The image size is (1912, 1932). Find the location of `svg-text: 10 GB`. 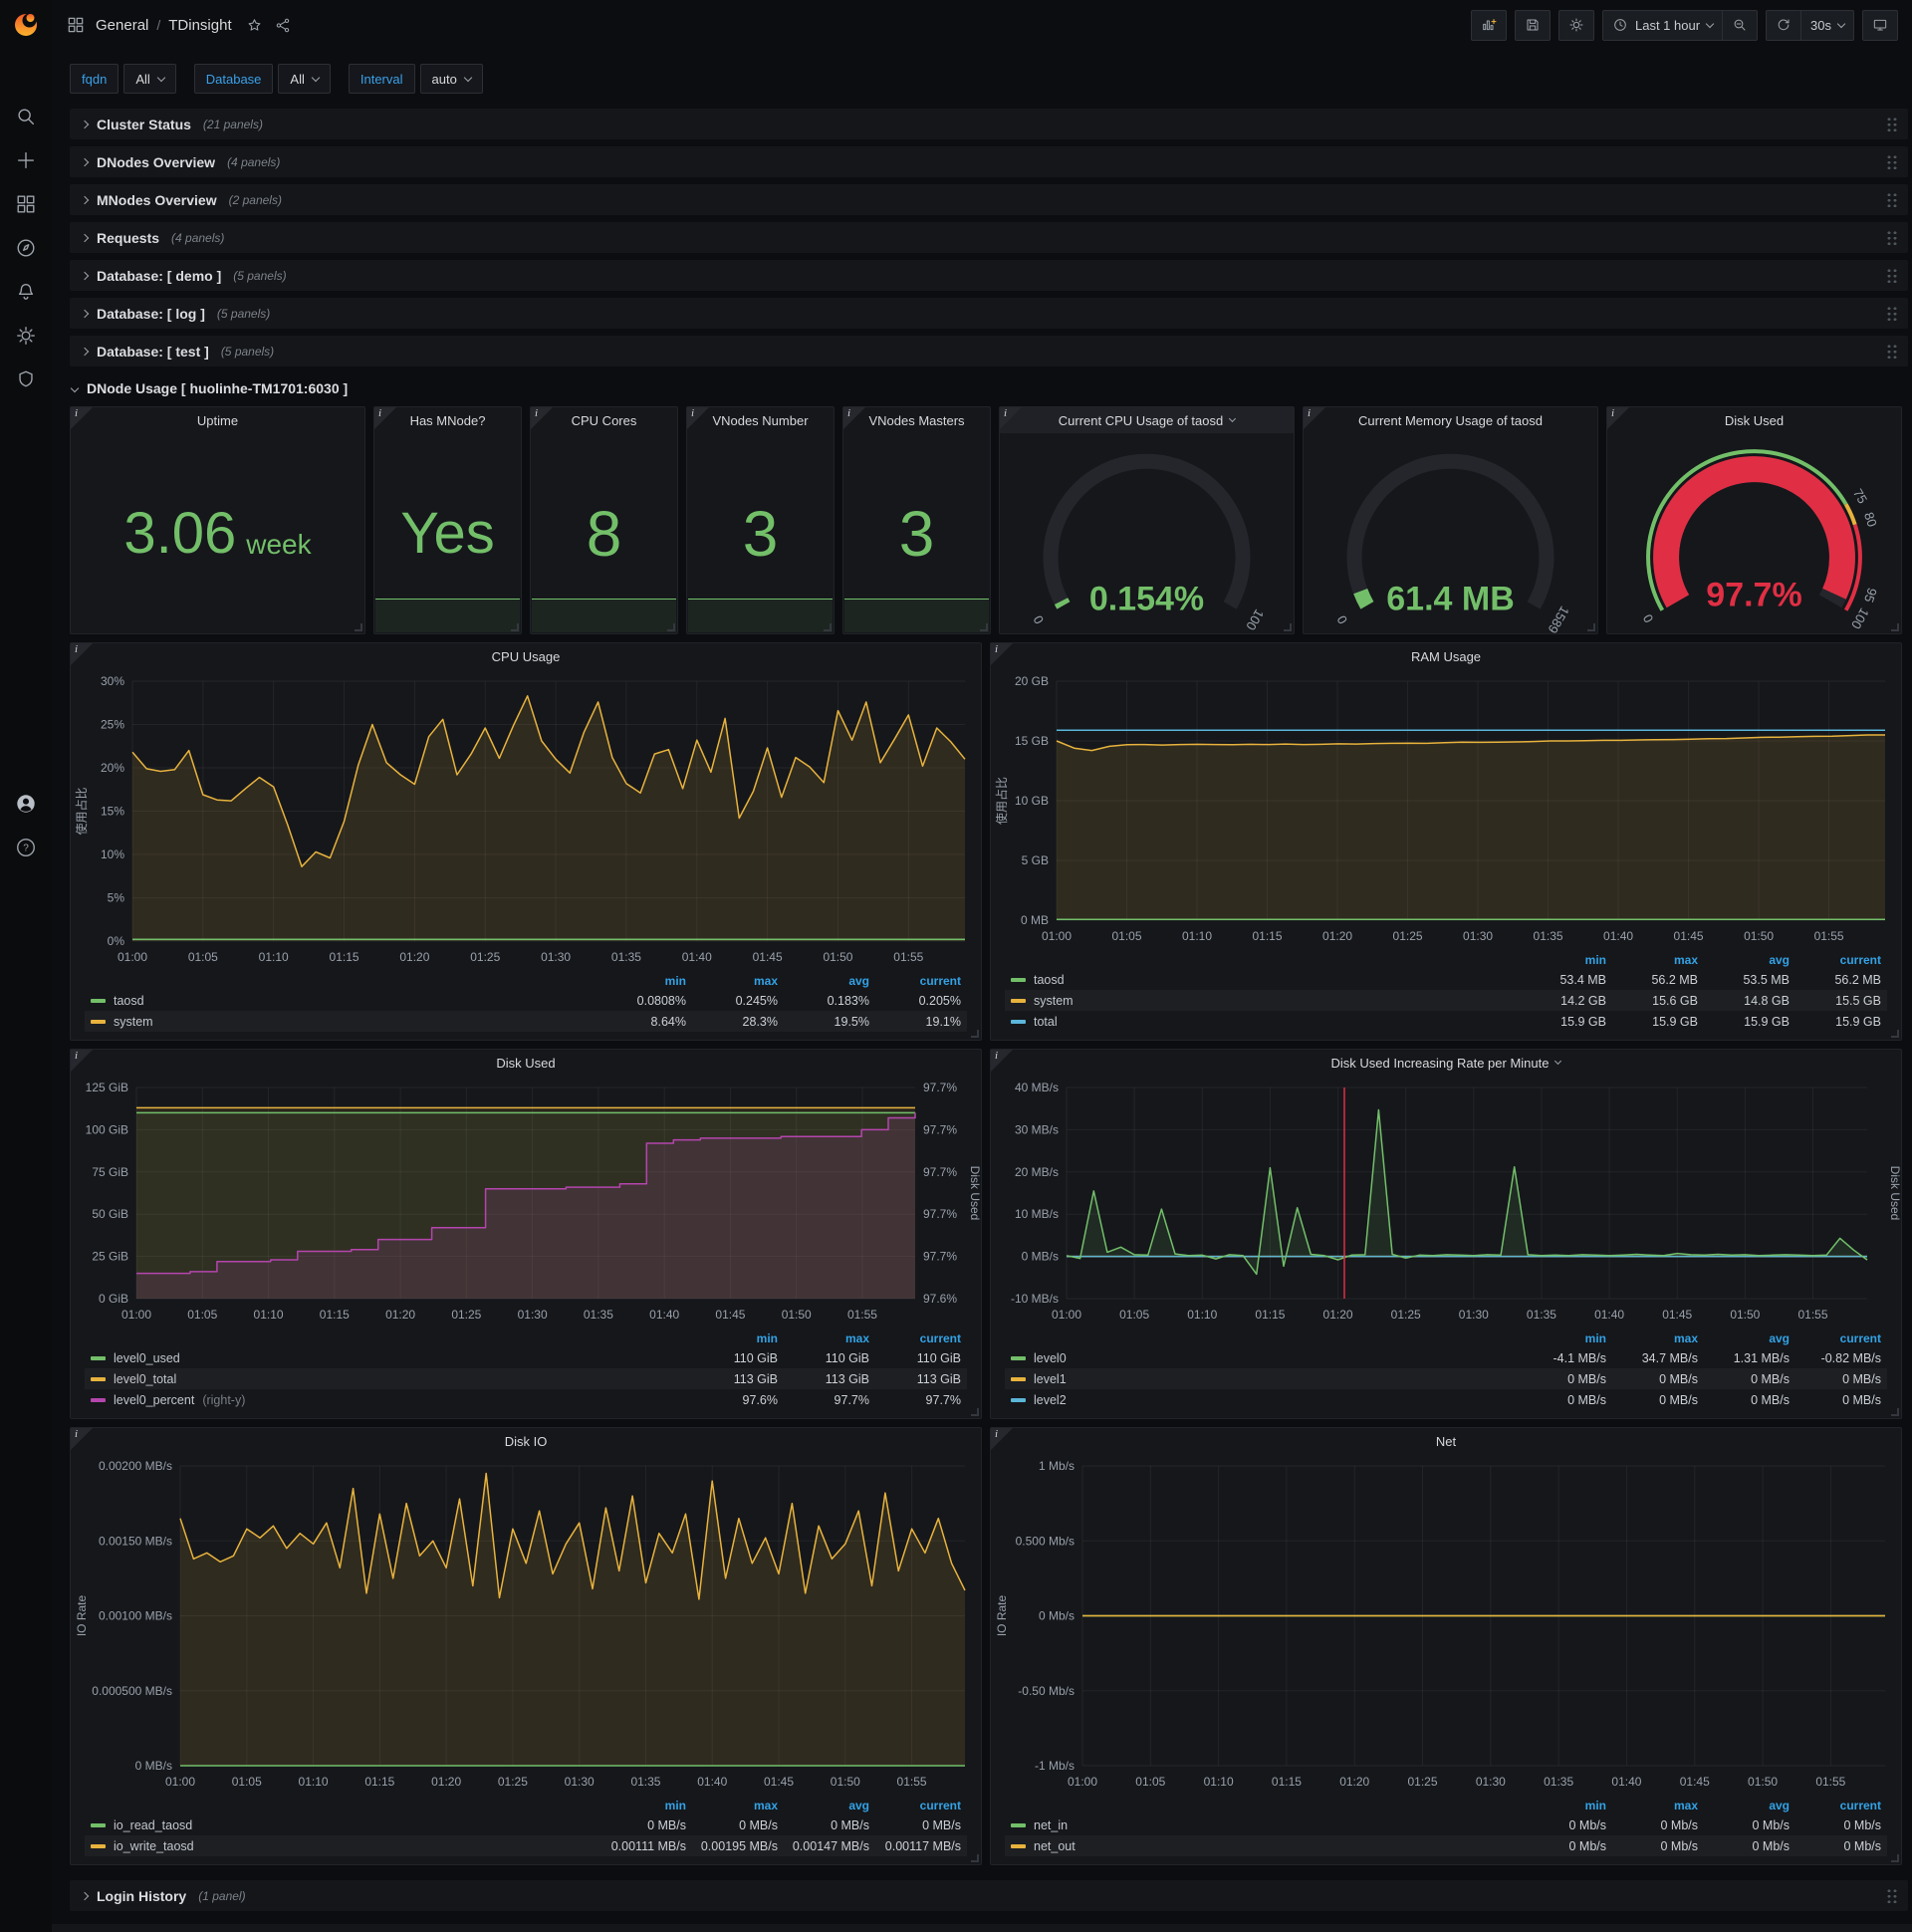

svg-text: 10 GB is located at coordinates (1032, 801).